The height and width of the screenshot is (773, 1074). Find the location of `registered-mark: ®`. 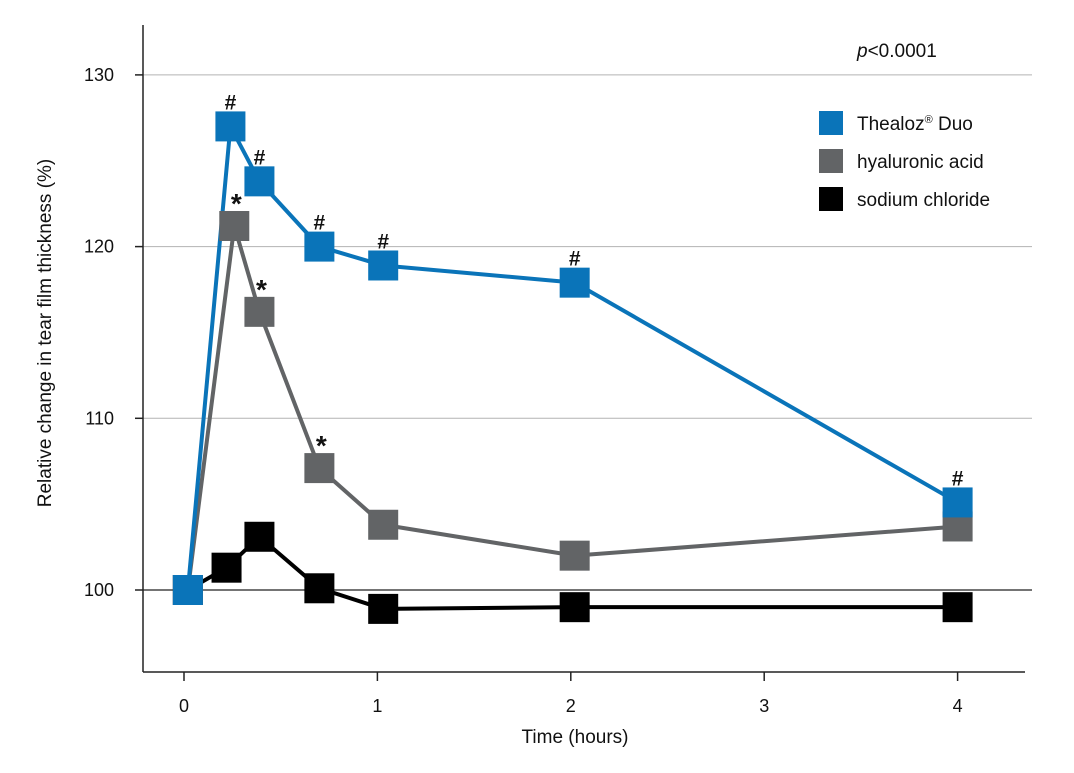

registered-mark: ® is located at coordinates (929, 120).